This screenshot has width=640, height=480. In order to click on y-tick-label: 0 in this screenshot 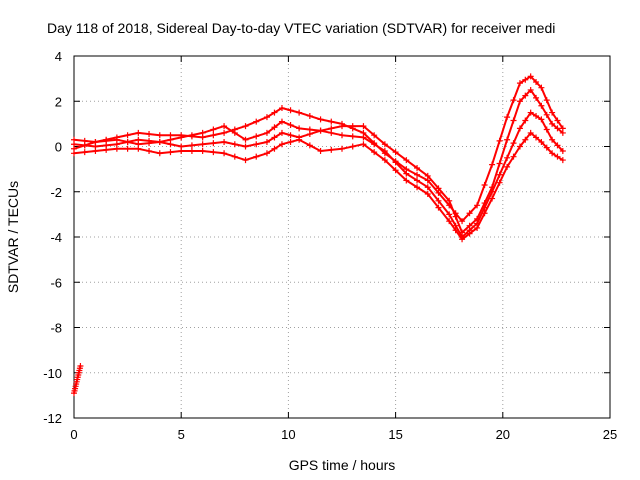, I will do `click(58, 147)`.